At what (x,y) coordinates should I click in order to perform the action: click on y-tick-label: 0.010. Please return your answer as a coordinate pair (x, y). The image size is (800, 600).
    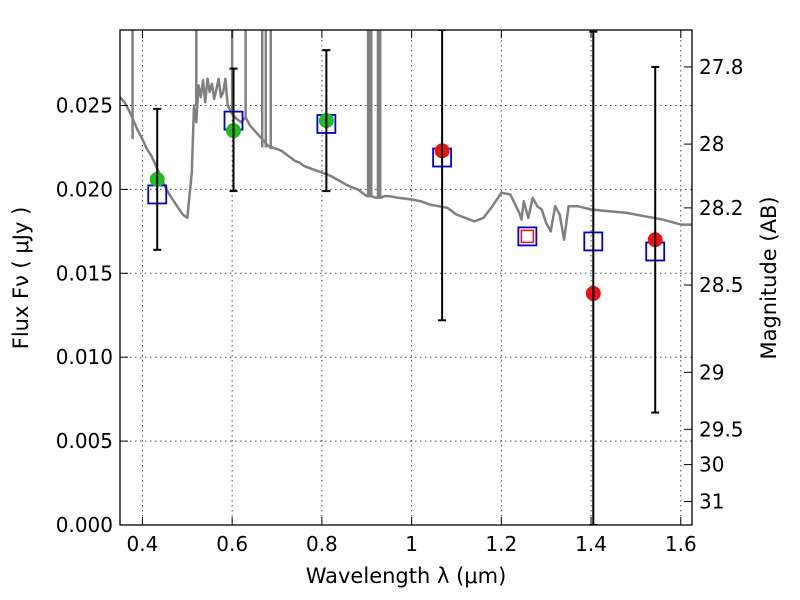
    Looking at the image, I should click on (84, 357).